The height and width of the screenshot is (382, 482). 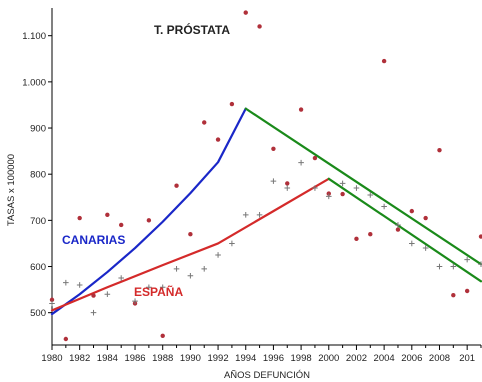 I want to click on y-tick-label: 900, so click(x=38, y=129).